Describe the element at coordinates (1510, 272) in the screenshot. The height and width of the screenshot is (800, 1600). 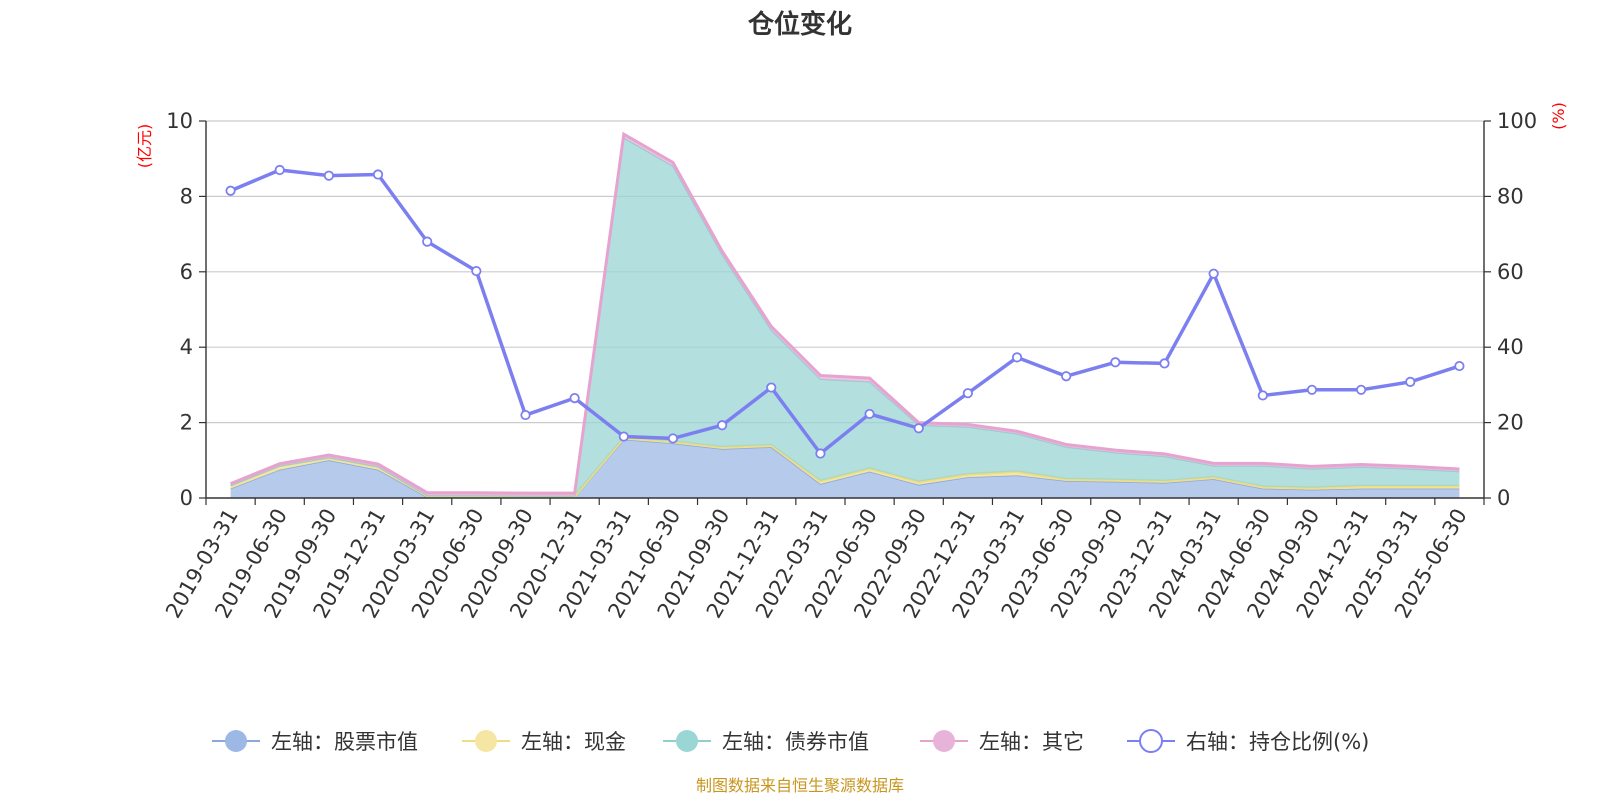
I see `right-axis-tick-label: 60` at that location.